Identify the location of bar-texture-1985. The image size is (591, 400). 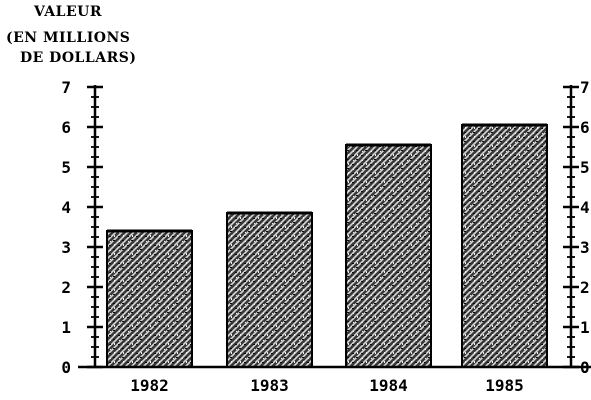
(504, 246).